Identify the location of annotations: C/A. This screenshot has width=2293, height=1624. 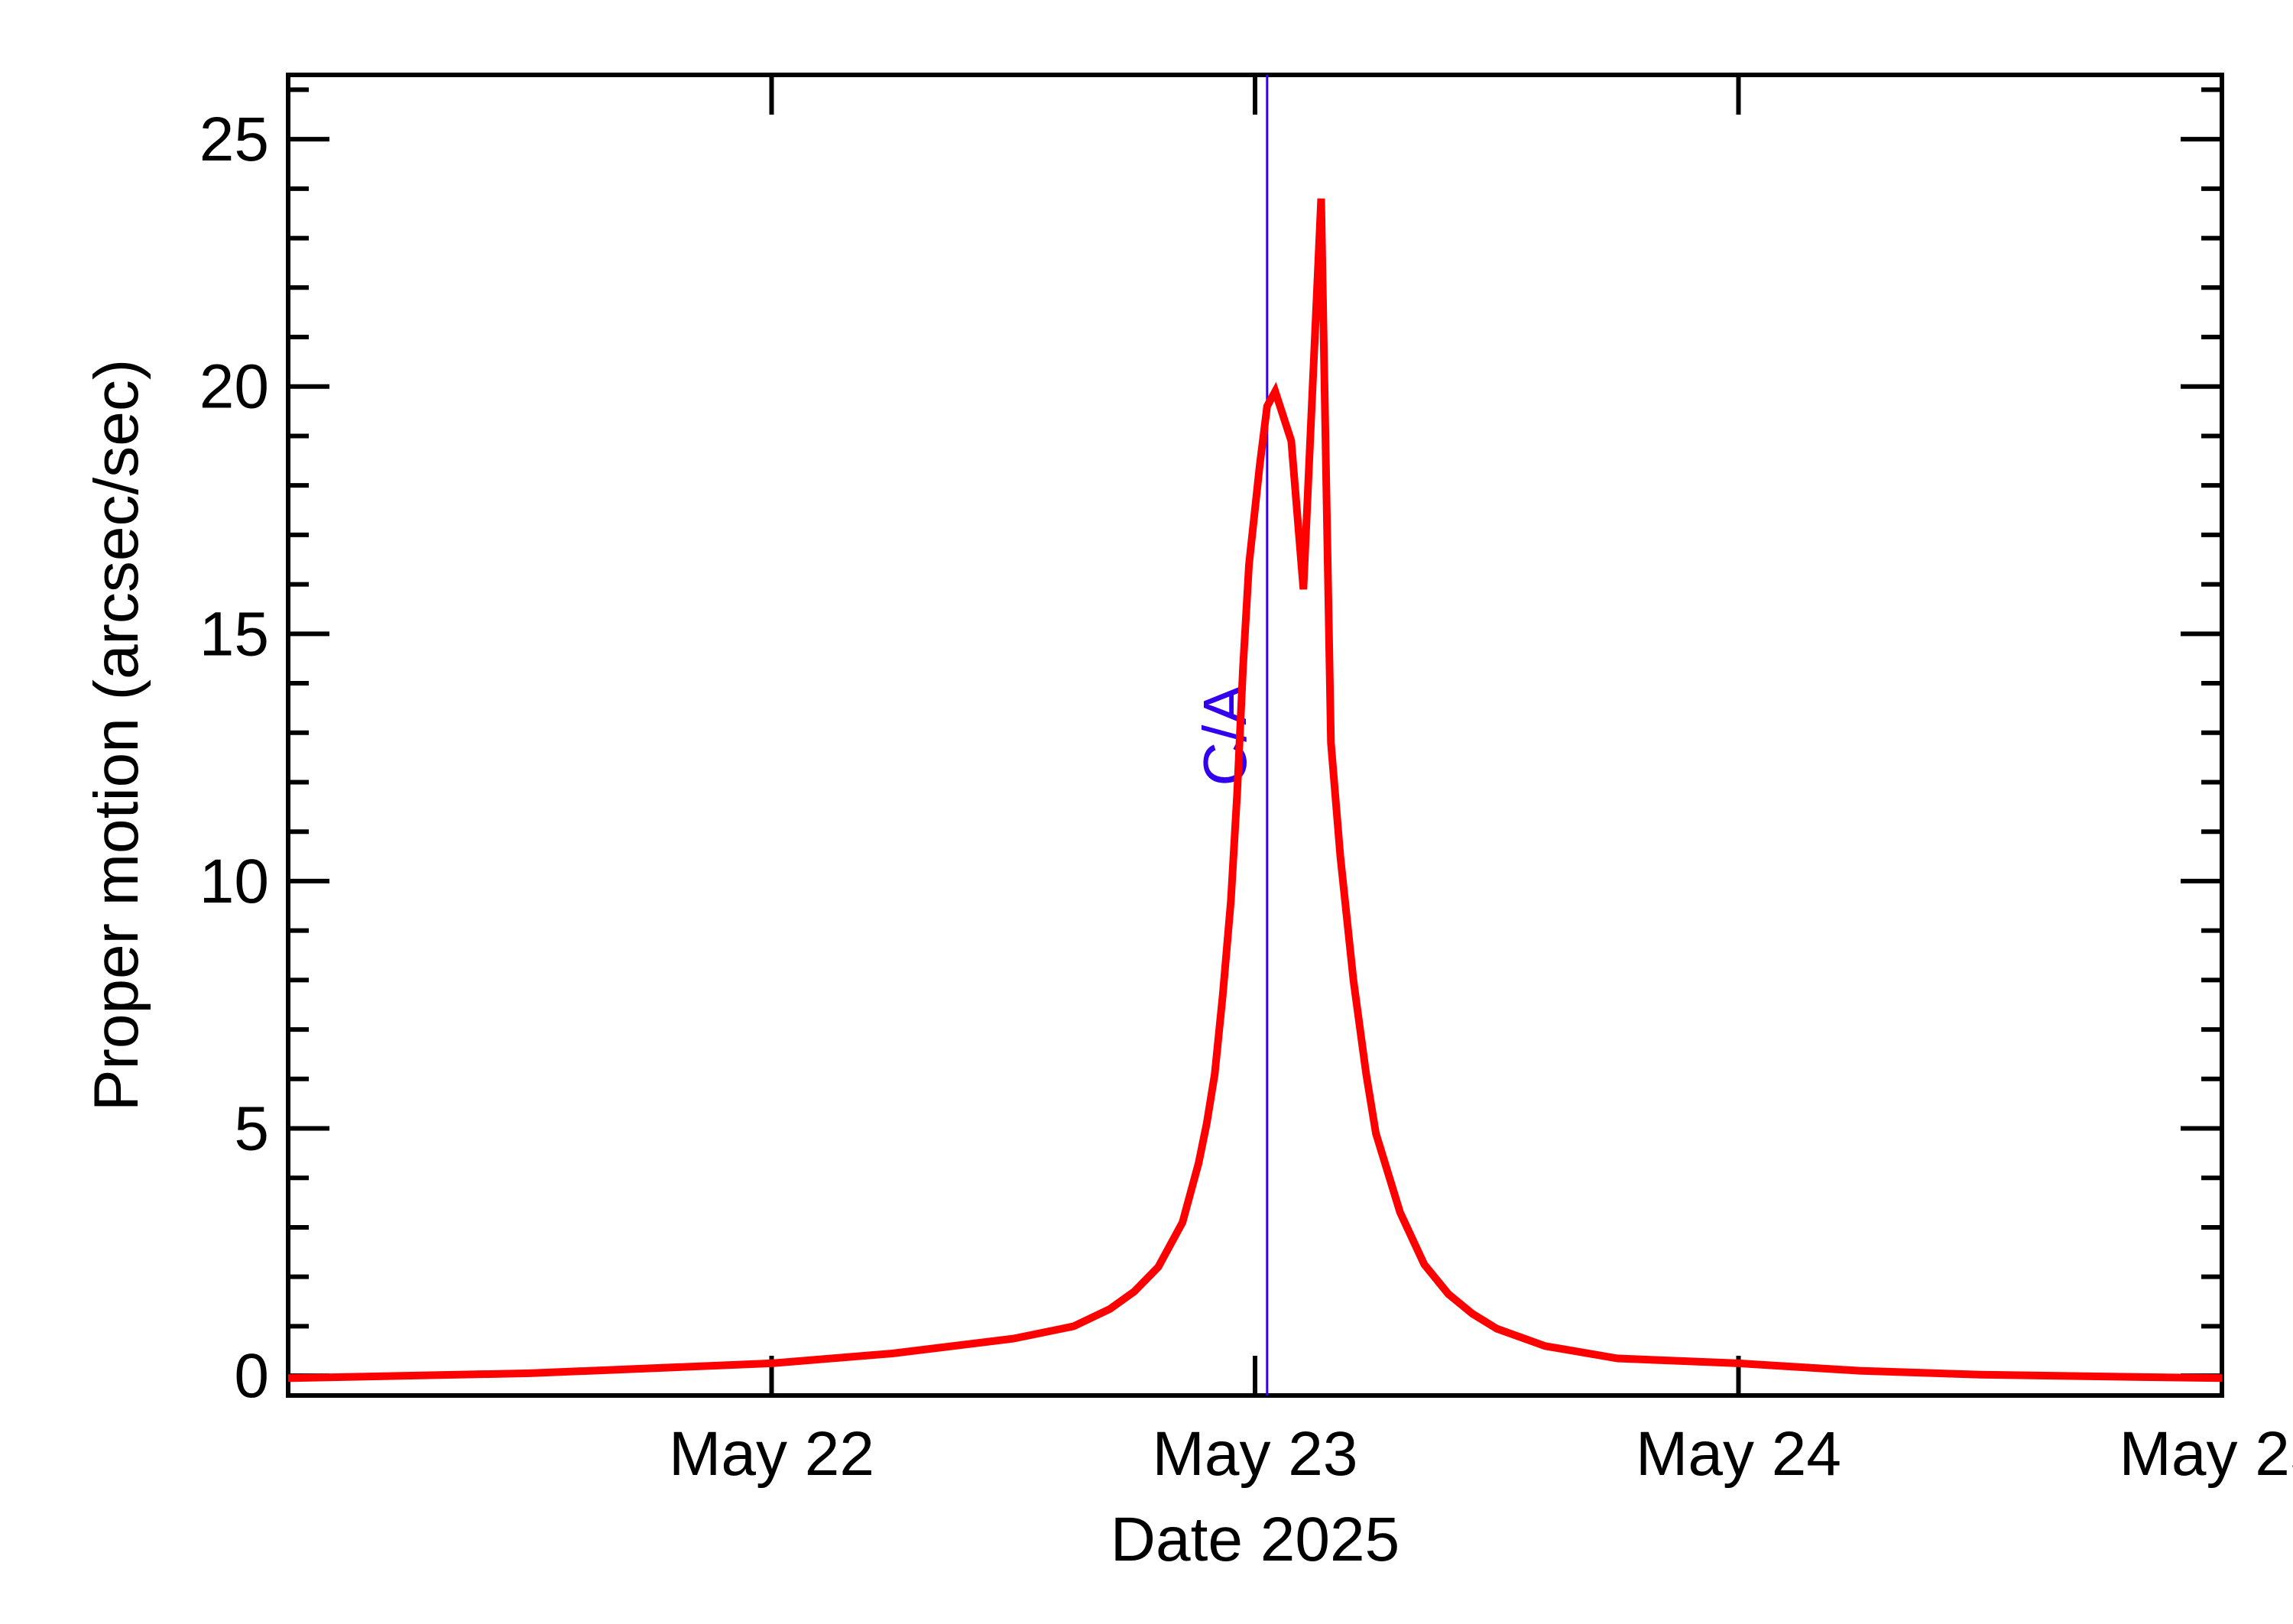
(1230, 735).